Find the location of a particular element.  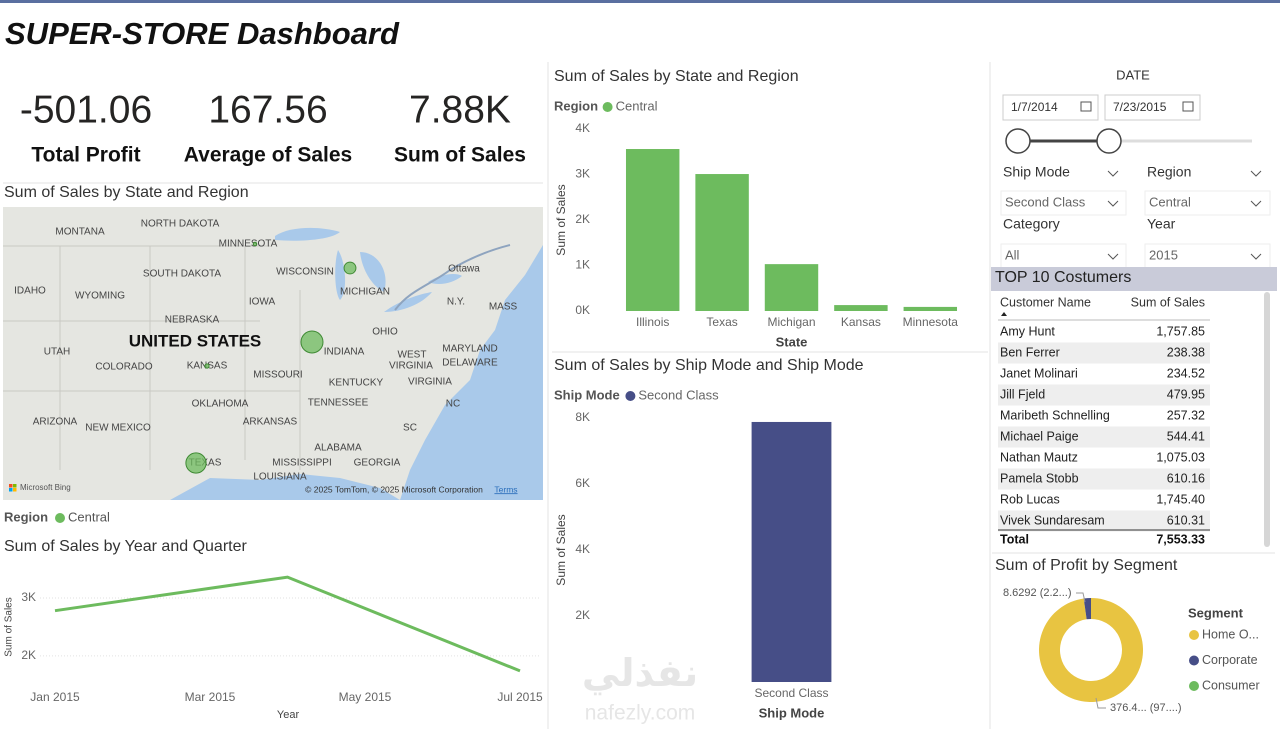

cell: Maribeth Schnelling is located at coordinates (1055, 415).